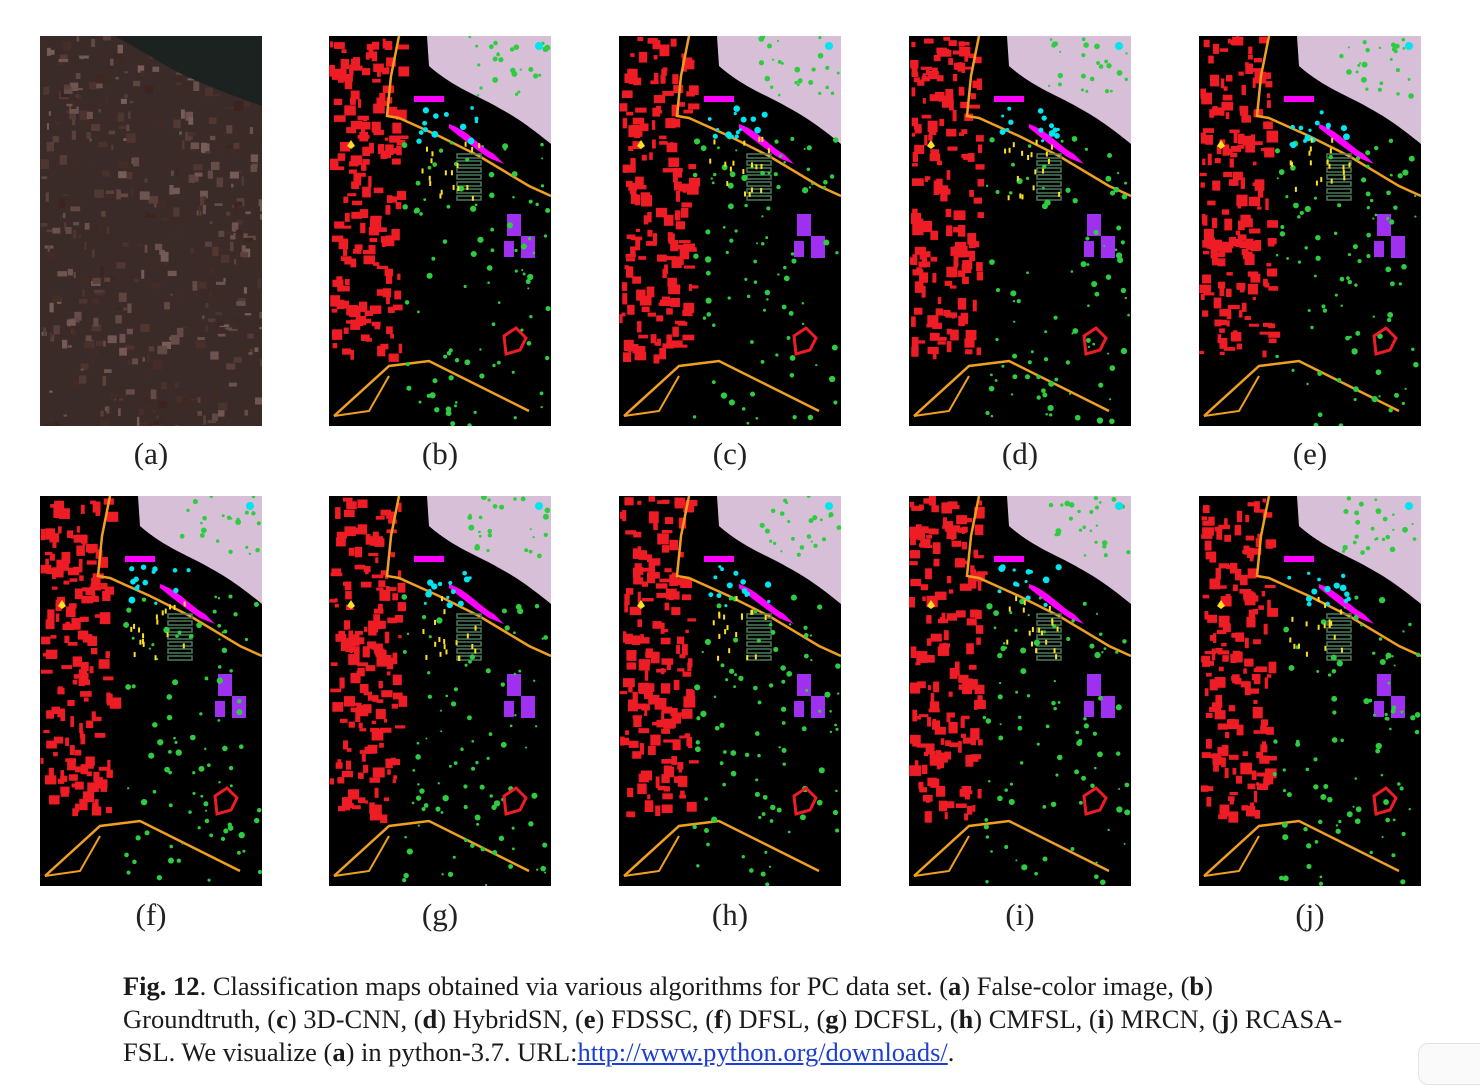 The image size is (1480, 1085). I want to click on python-download-link: http://www.python.org/downloads/, so click(762, 1052).